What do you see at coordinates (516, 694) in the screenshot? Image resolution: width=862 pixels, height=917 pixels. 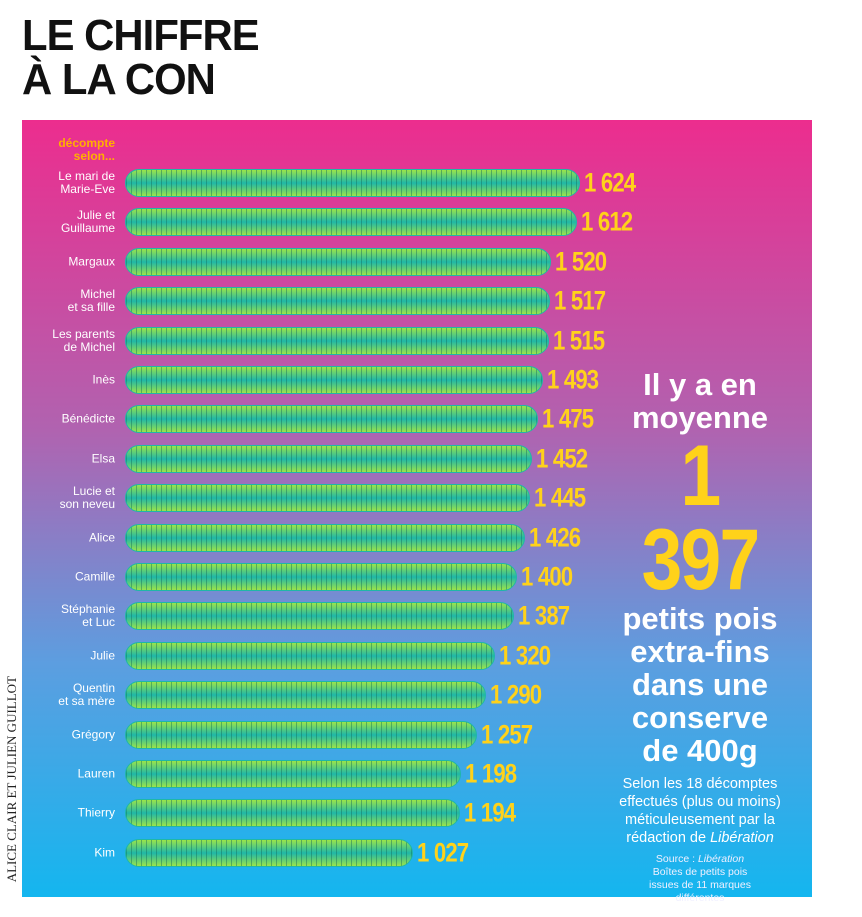 I see `value-label: 1 290` at bounding box center [516, 694].